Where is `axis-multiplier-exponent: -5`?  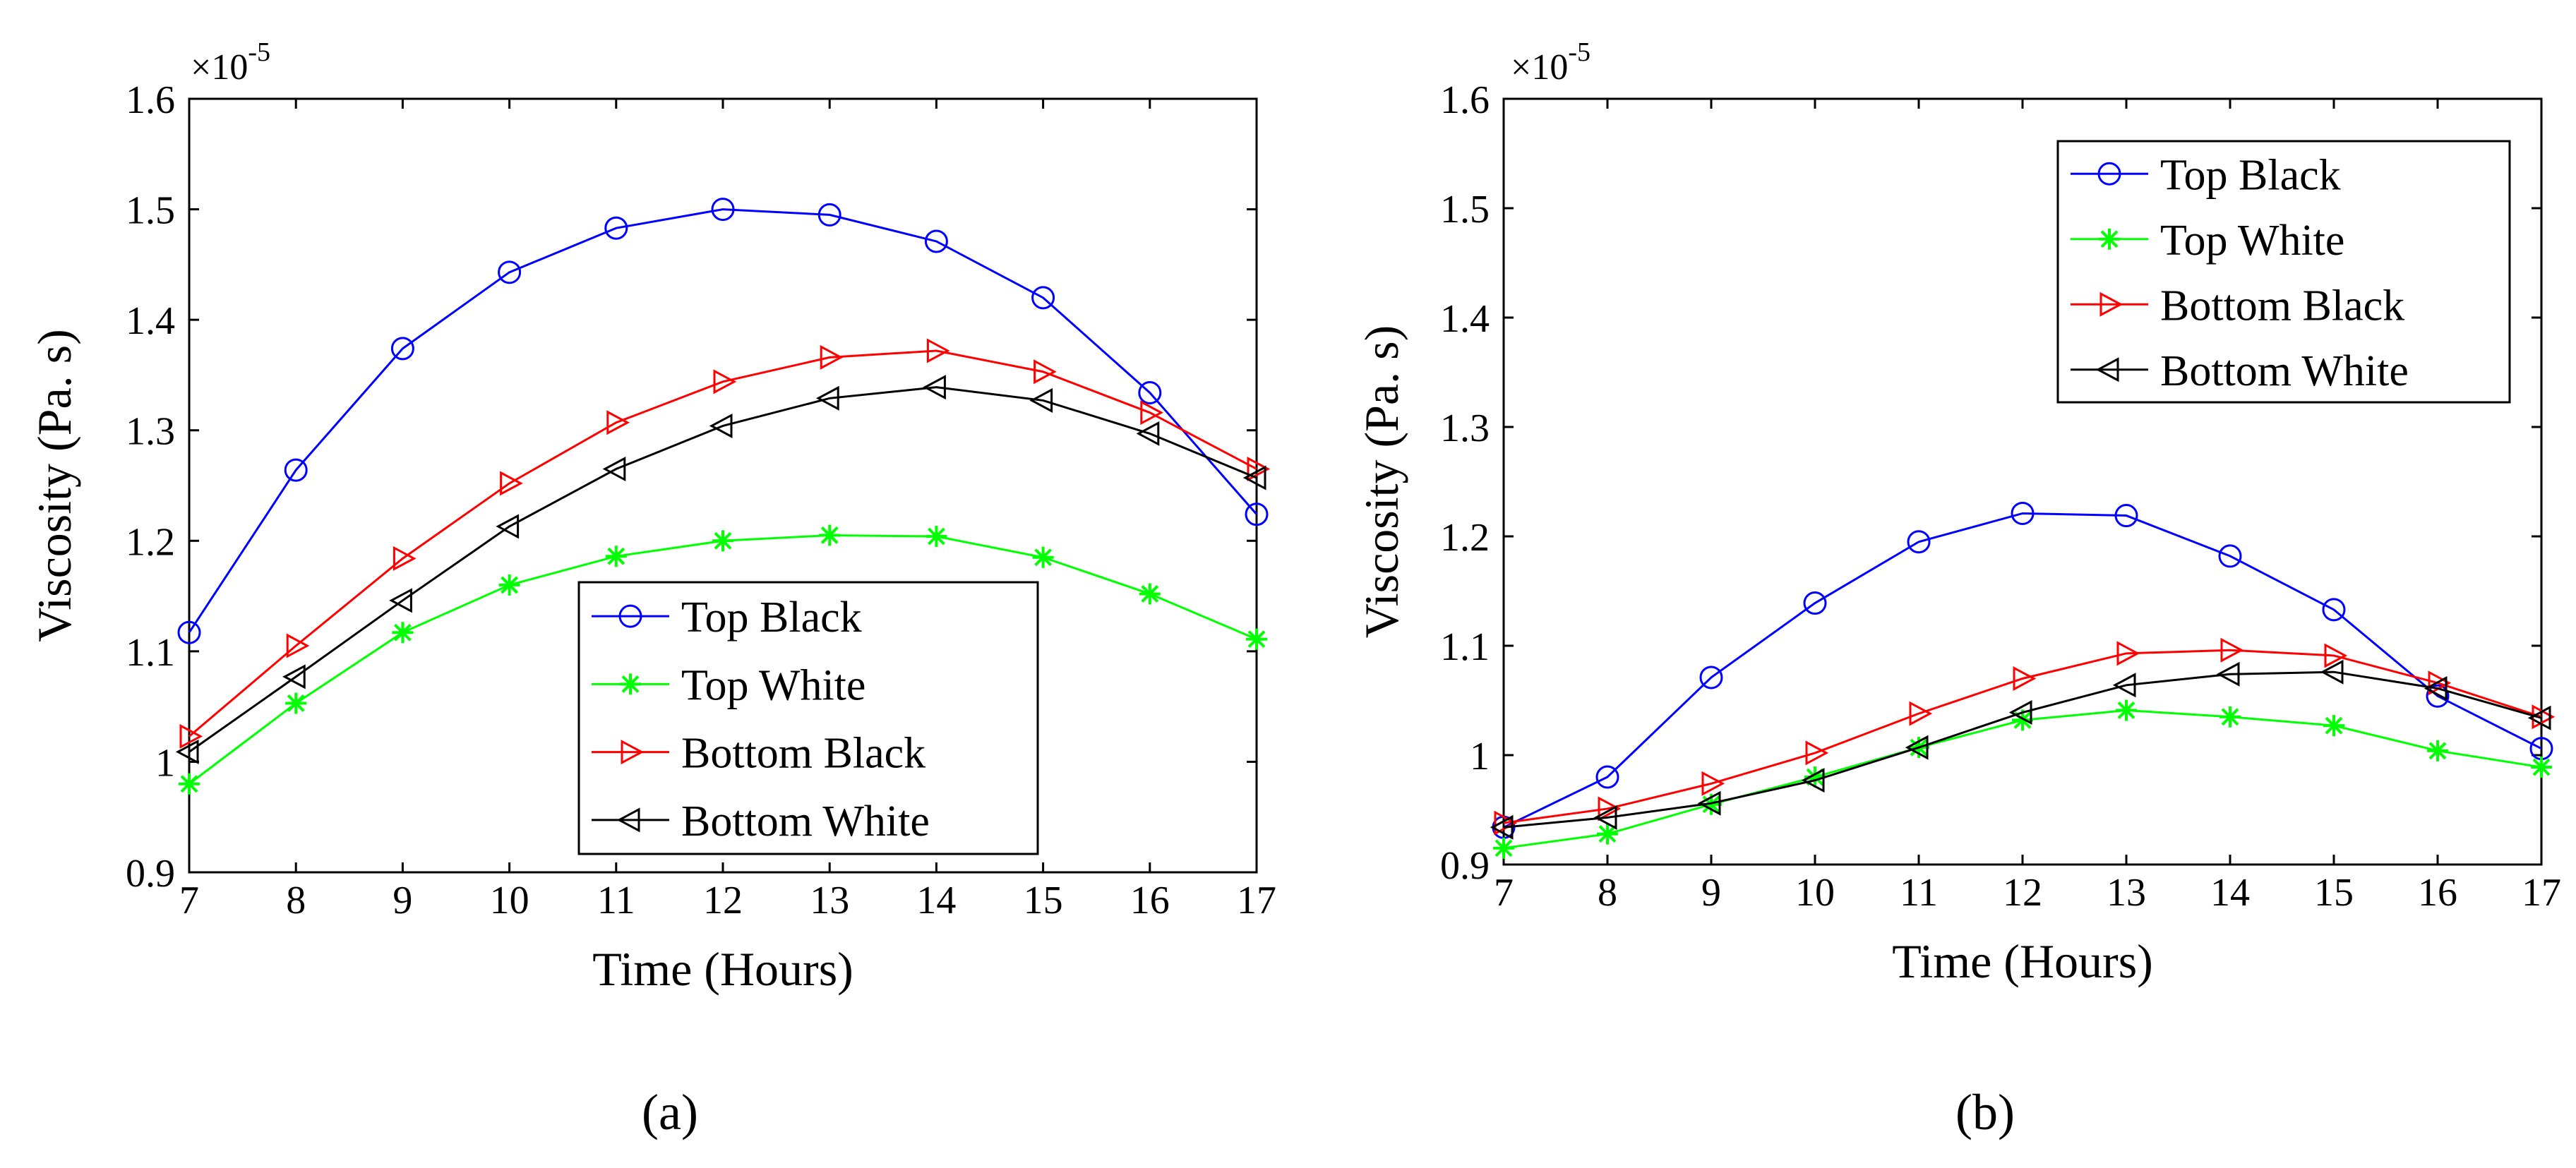 axis-multiplier-exponent: -5 is located at coordinates (1579, 52).